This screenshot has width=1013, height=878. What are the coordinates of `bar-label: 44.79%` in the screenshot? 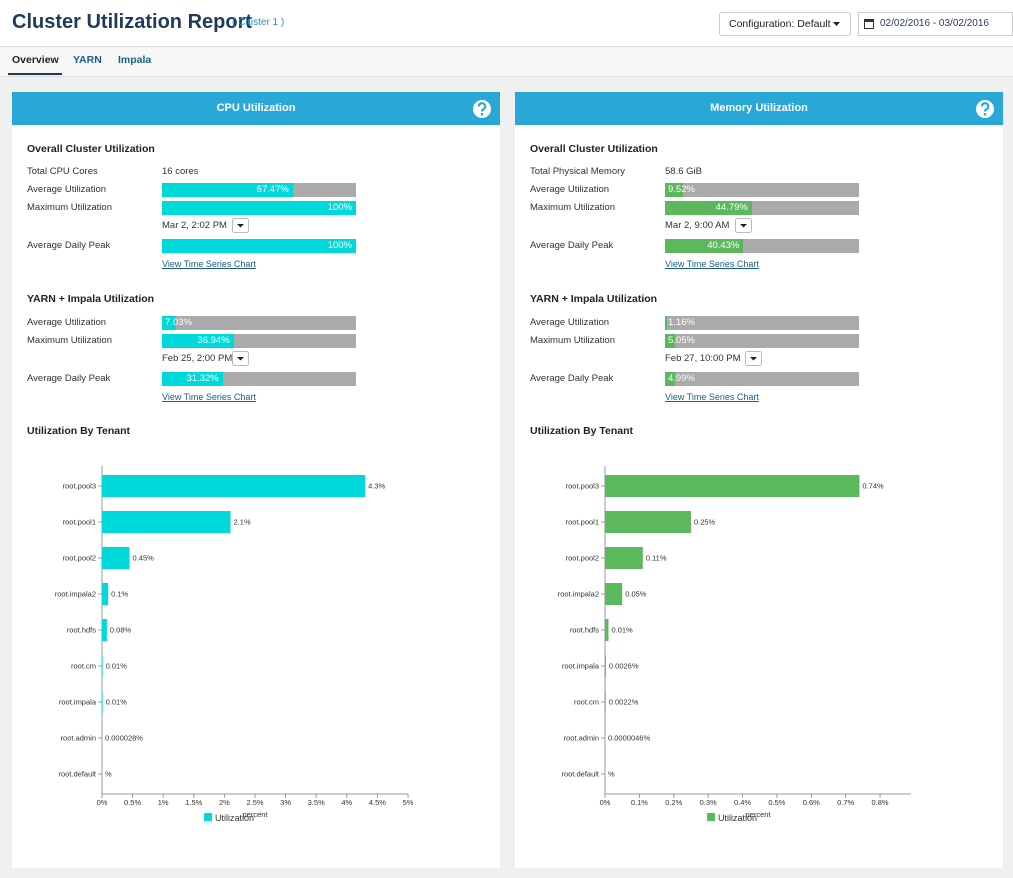 It's located at (731, 207).